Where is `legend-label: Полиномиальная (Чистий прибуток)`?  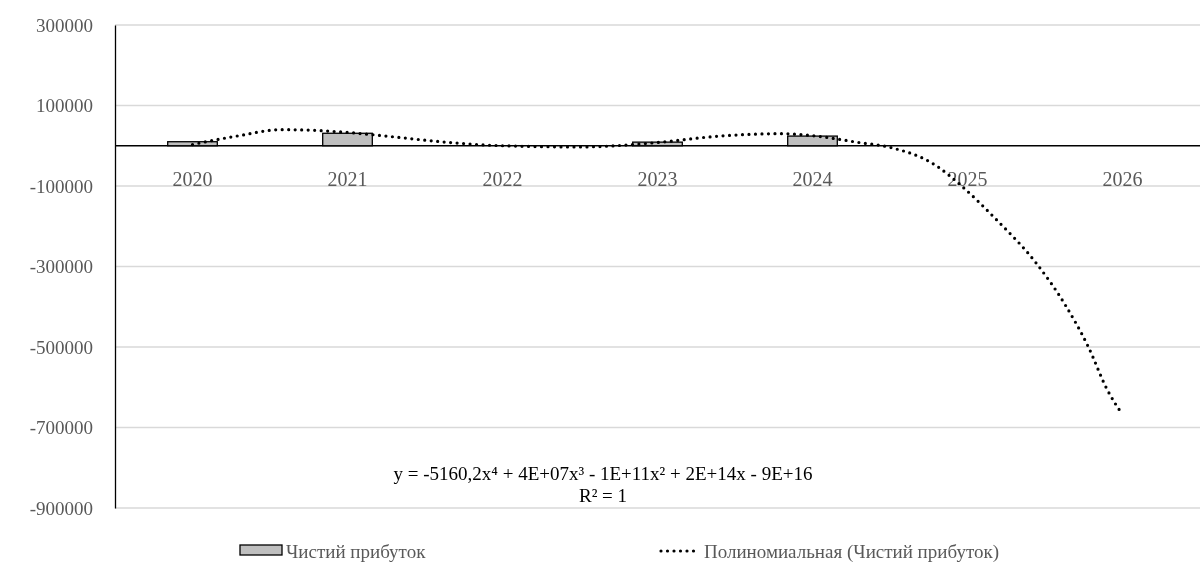
legend-label: Полиномиальная (Чистий прибуток) is located at coordinates (852, 552).